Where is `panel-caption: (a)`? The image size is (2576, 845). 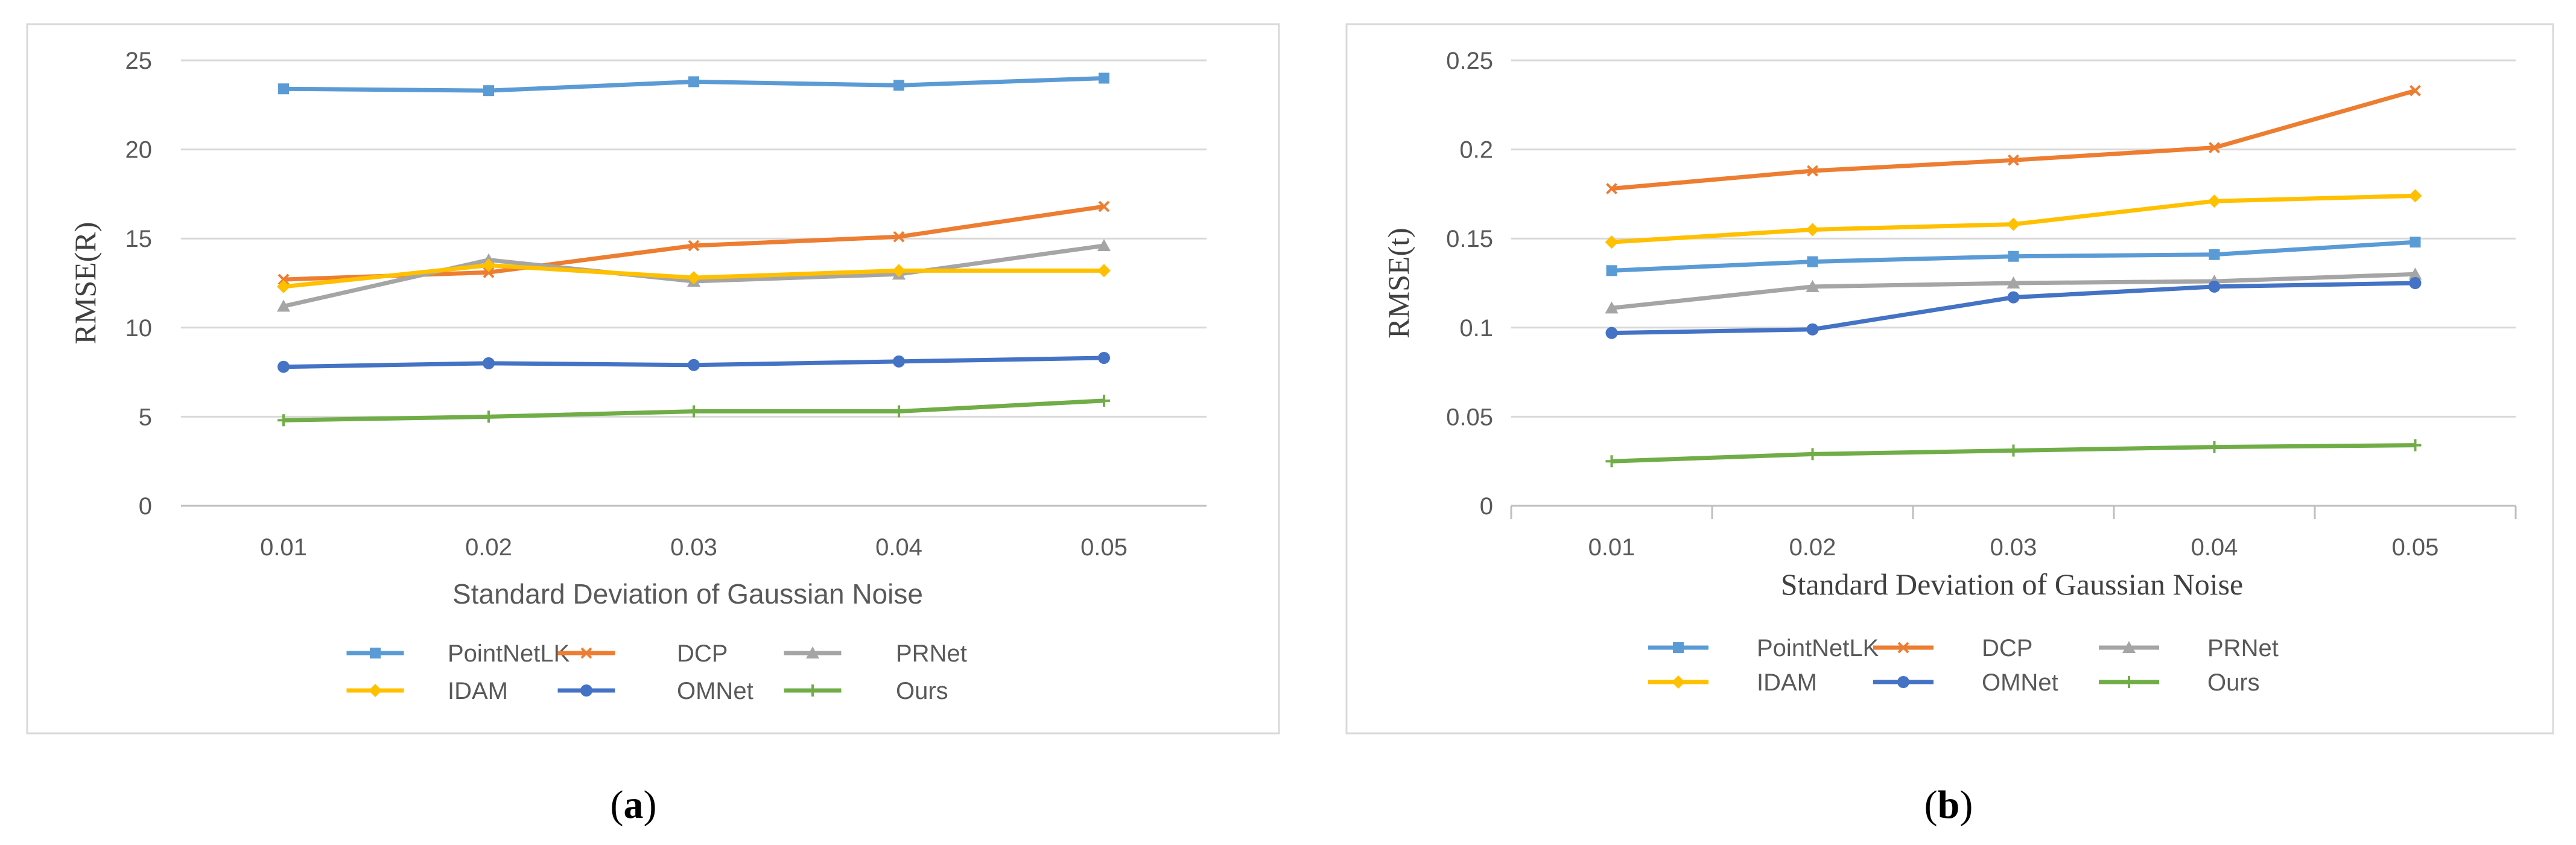 panel-caption: (a) is located at coordinates (634, 805).